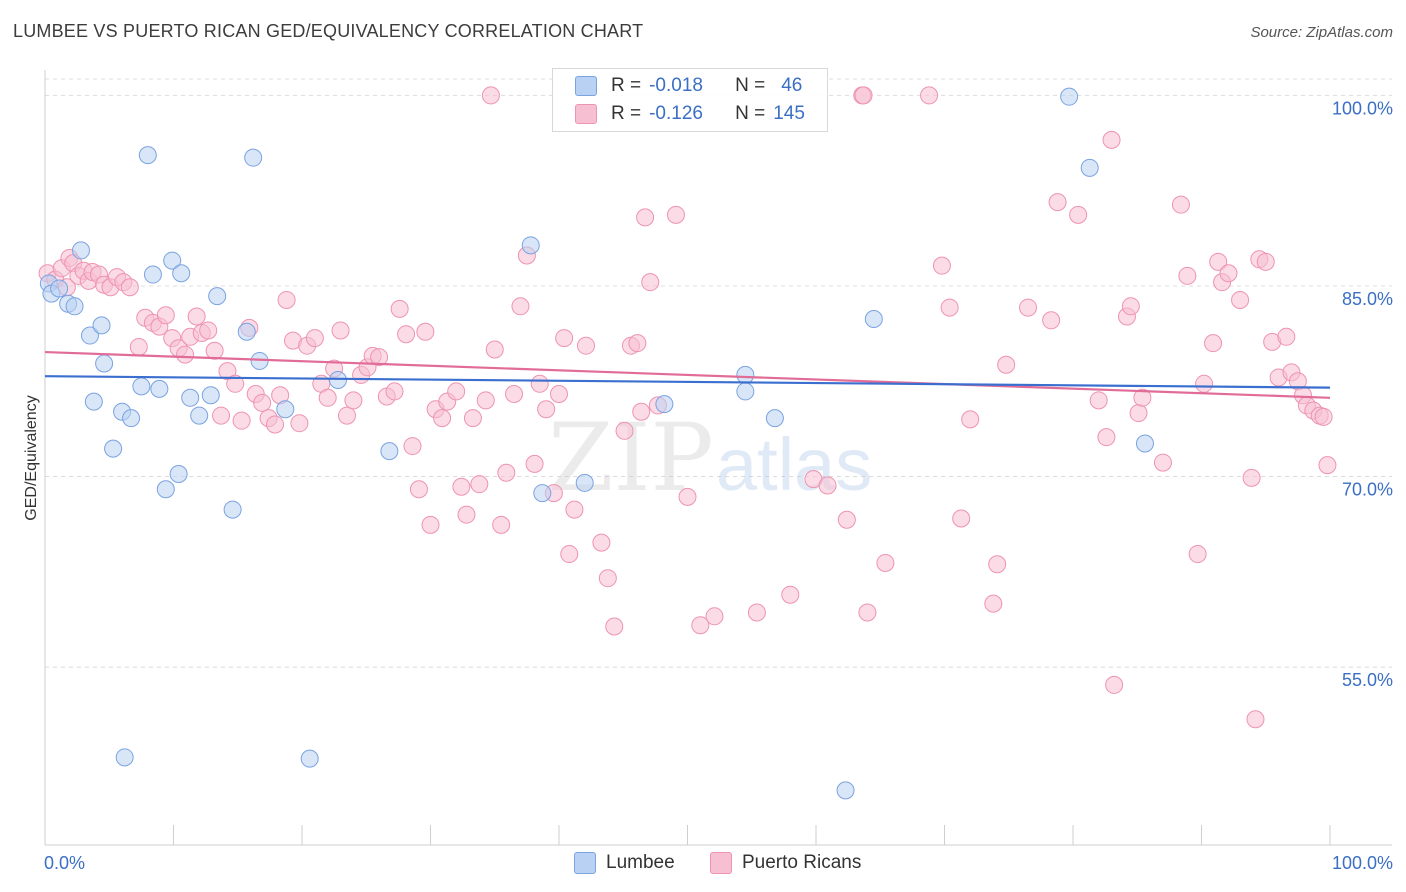 The image size is (1406, 892). I want to click on bottom-legend-puerto: Puerto Ricans, so click(785, 863).